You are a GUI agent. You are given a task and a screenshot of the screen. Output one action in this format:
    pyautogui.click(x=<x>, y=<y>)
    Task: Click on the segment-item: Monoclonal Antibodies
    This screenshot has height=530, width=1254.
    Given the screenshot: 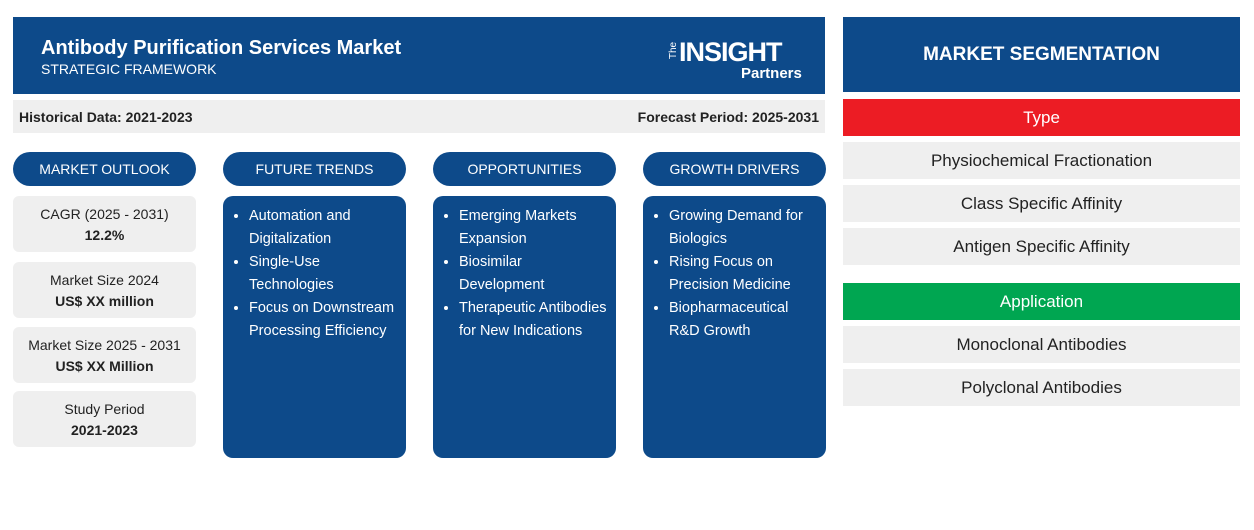 What is the action you would take?
    pyautogui.click(x=1041, y=344)
    